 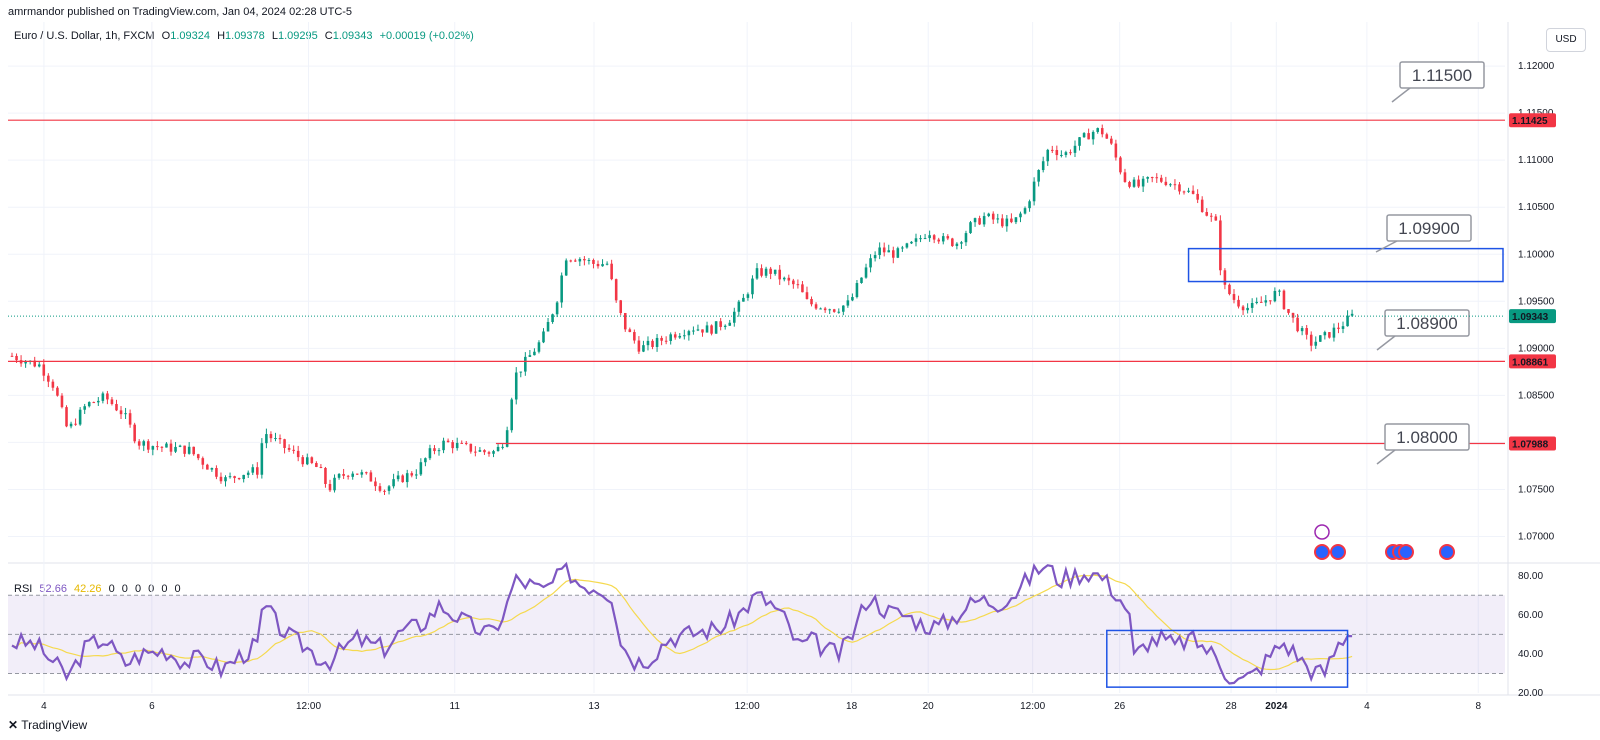 What do you see at coordinates (151, 589) in the screenshot?
I see `rsi-extra-3: 0` at bounding box center [151, 589].